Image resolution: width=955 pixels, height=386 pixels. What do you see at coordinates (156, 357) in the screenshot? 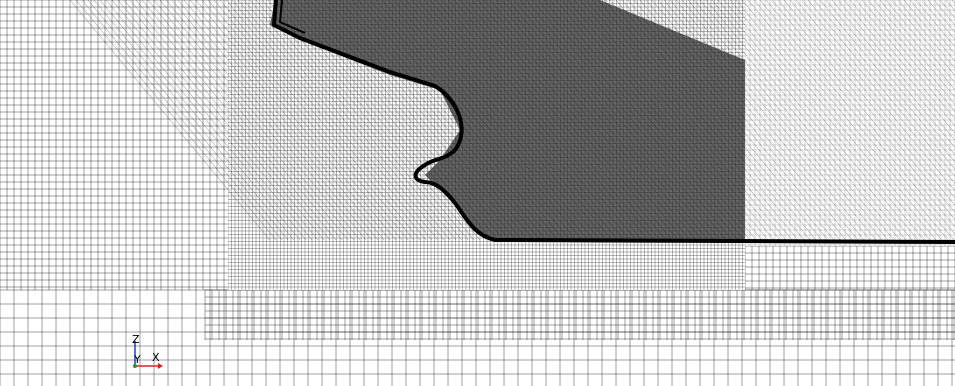
I see `x-axis-label: X` at bounding box center [156, 357].